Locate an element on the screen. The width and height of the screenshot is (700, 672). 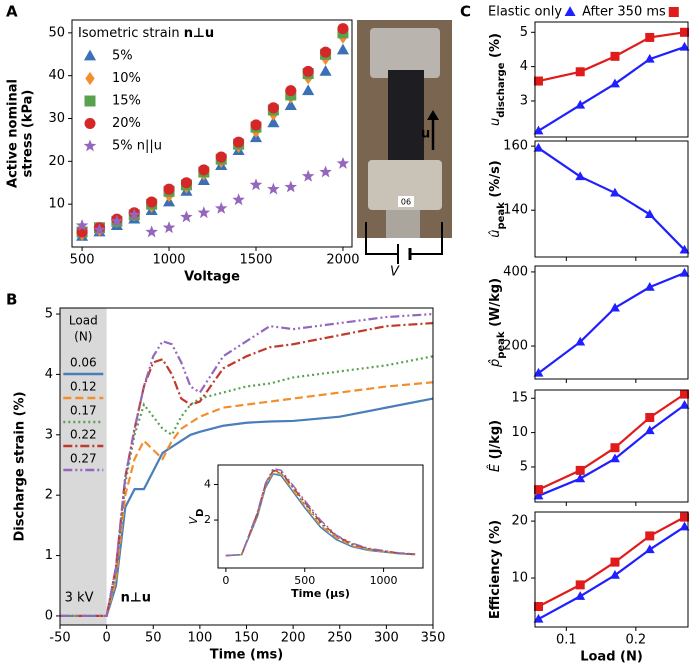
legend-label: 5% is located at coordinates (122, 56).